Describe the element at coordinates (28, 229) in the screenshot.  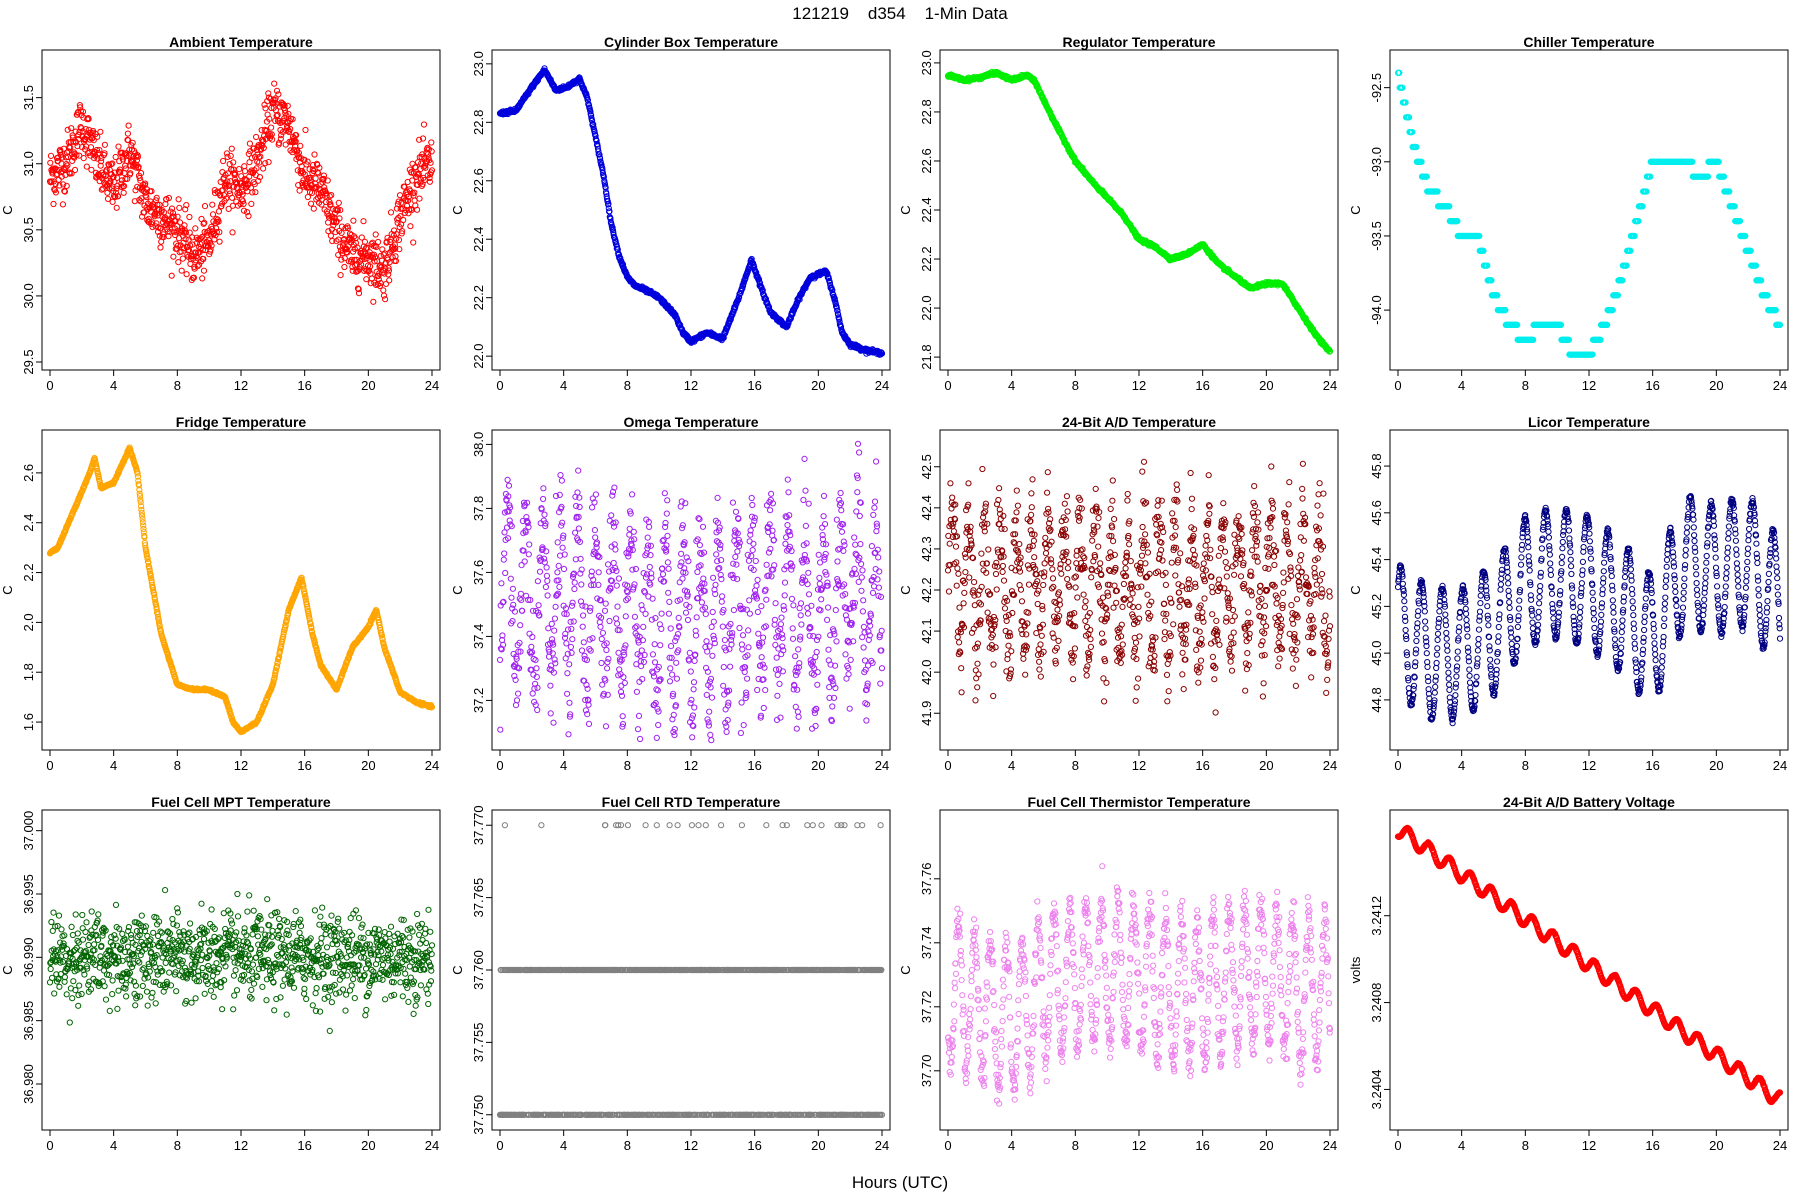
I see `y-tick-label: 30.5` at that location.